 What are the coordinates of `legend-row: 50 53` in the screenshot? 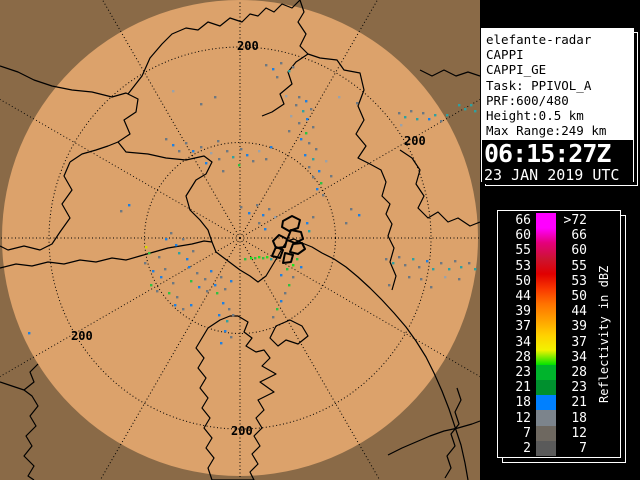 It's located at (544, 281).